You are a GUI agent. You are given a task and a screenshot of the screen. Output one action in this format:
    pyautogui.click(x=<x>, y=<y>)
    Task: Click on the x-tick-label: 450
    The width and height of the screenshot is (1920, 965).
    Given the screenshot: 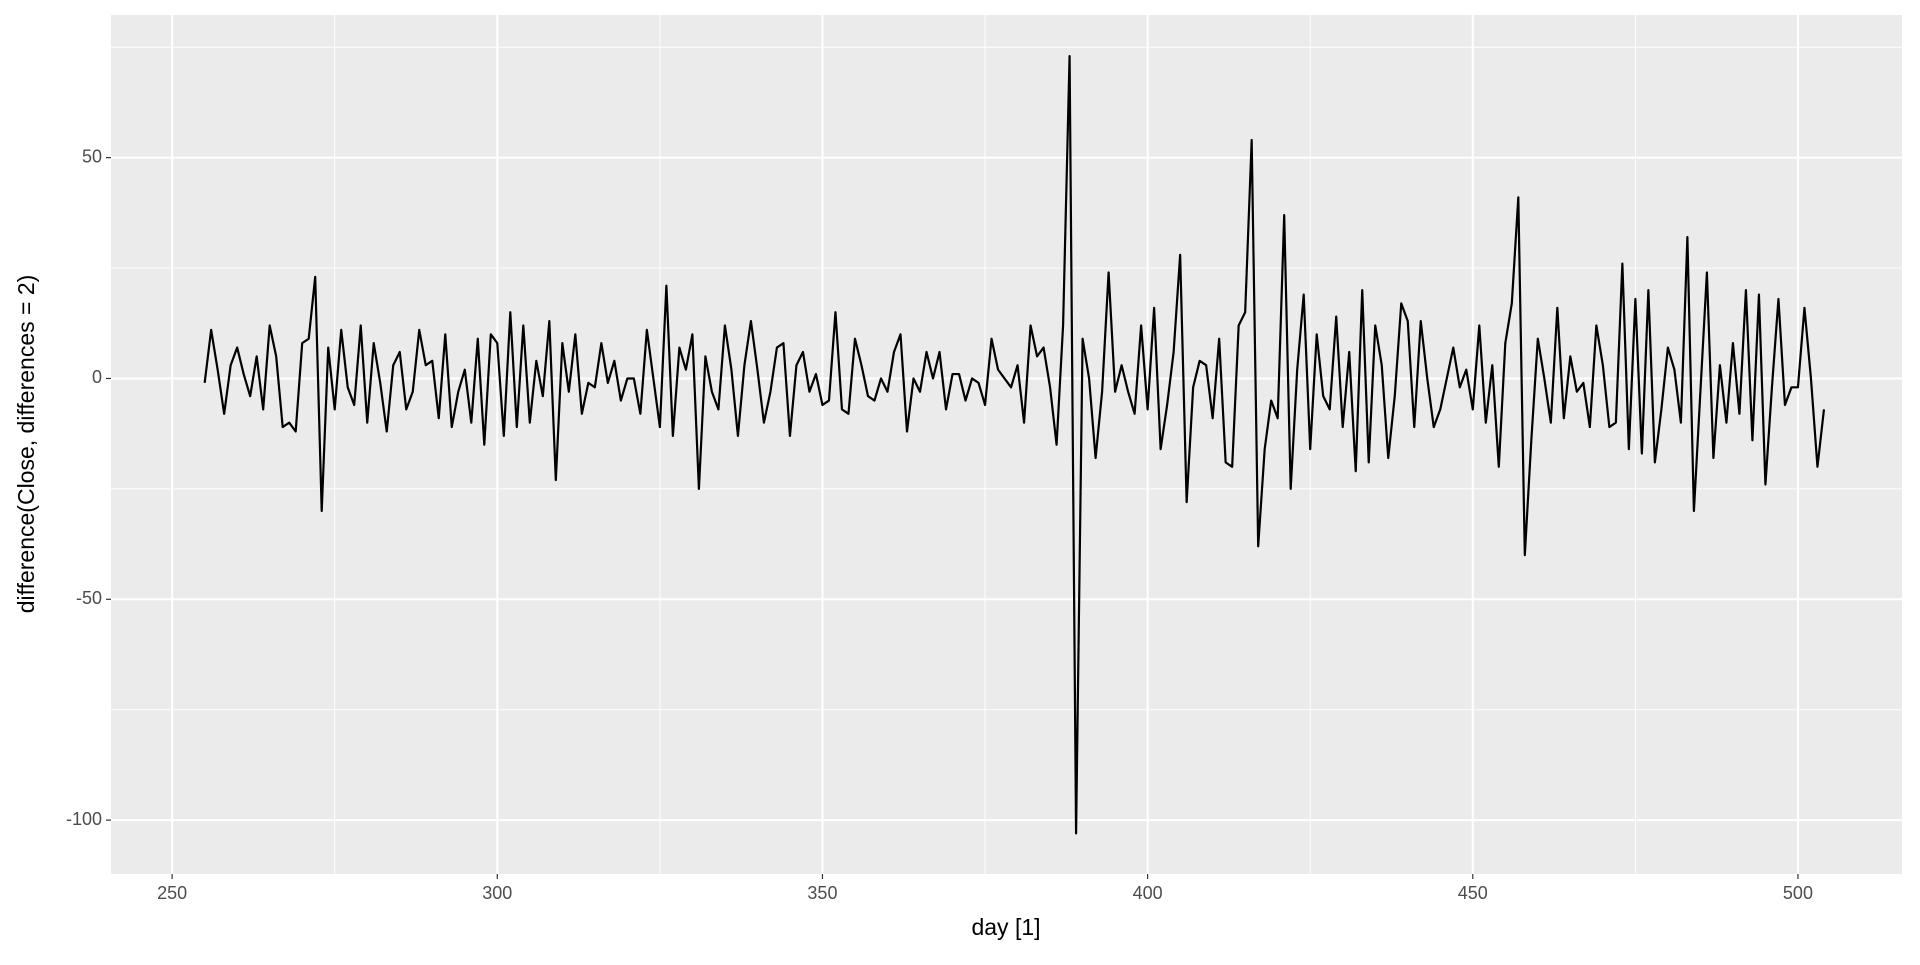 What is the action you would take?
    pyautogui.click(x=1473, y=893)
    